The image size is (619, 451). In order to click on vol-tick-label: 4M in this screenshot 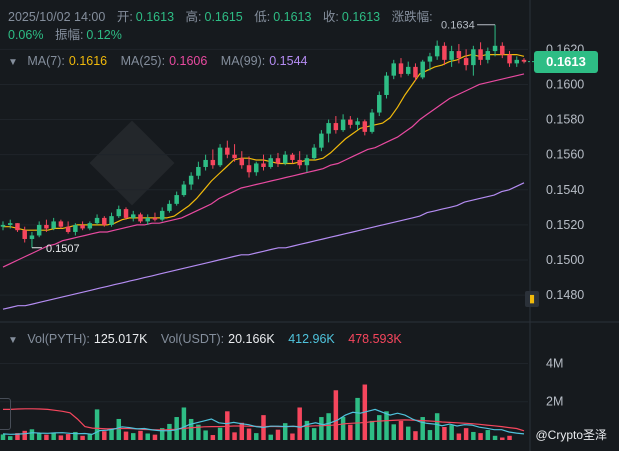, I will do `click(554, 363)`.